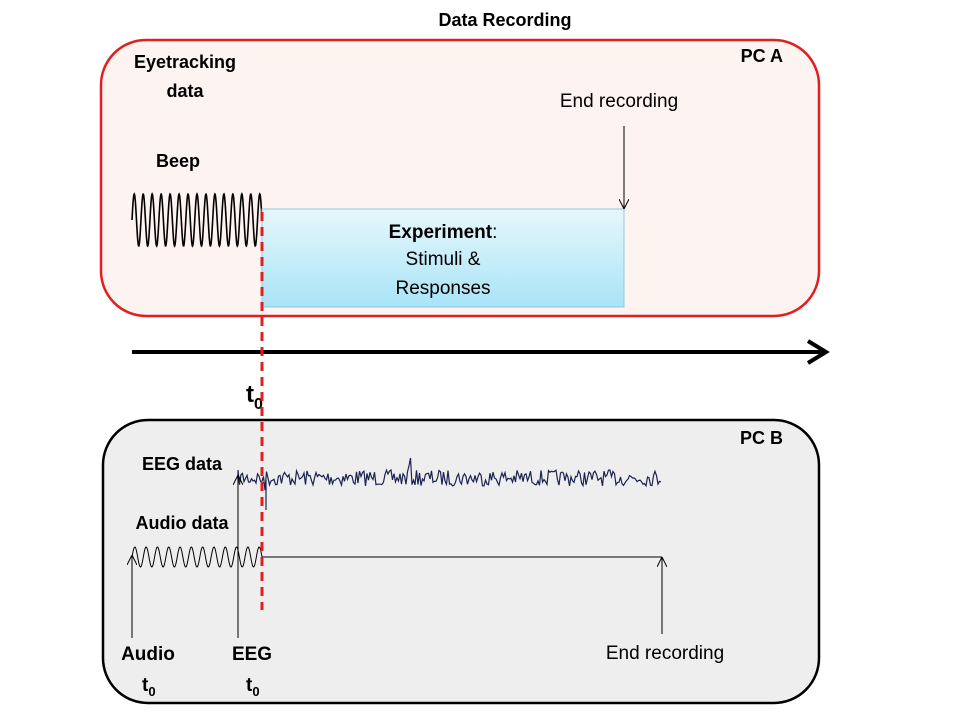  I want to click on diagram-title: Data Recording, so click(504, 20).